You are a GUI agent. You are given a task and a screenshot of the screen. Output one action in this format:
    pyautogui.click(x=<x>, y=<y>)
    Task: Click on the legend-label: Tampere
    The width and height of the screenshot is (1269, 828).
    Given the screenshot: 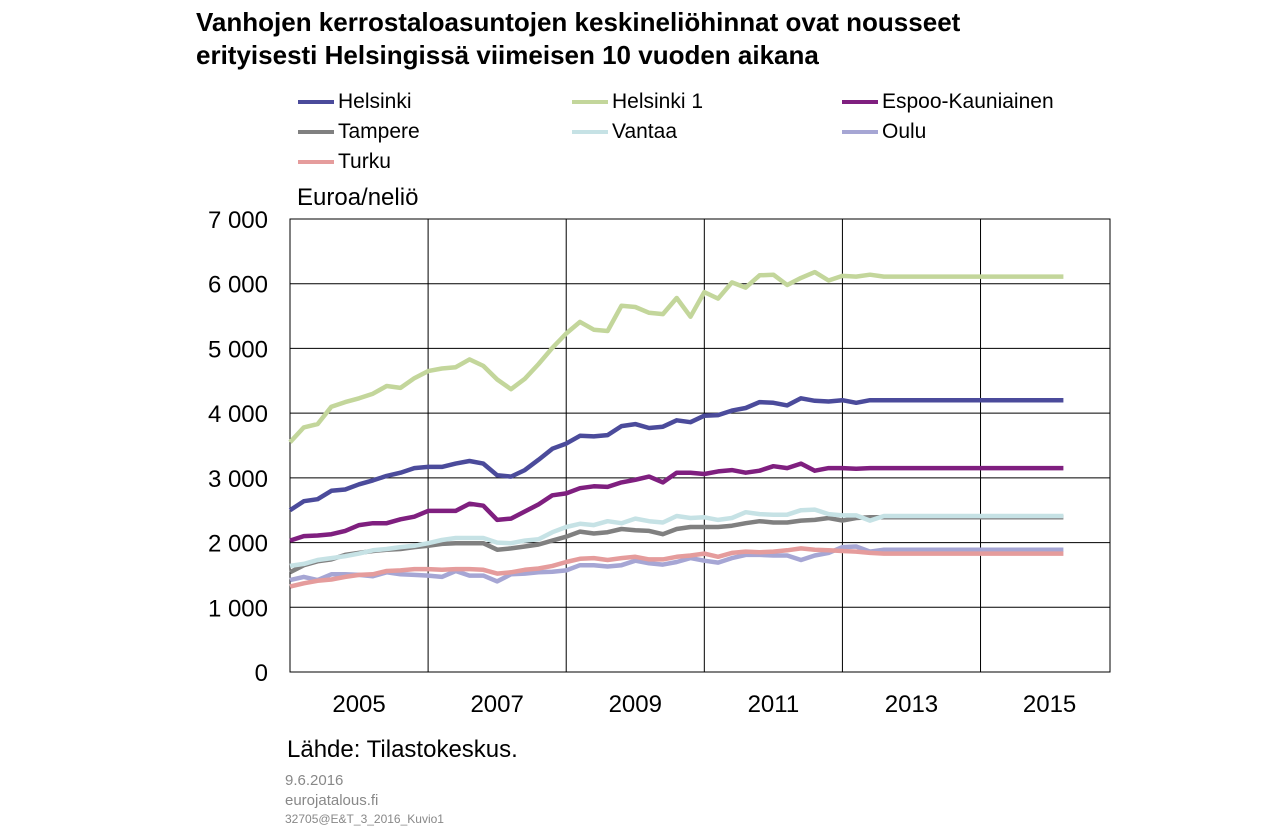 What is the action you would take?
    pyautogui.click(x=379, y=131)
    